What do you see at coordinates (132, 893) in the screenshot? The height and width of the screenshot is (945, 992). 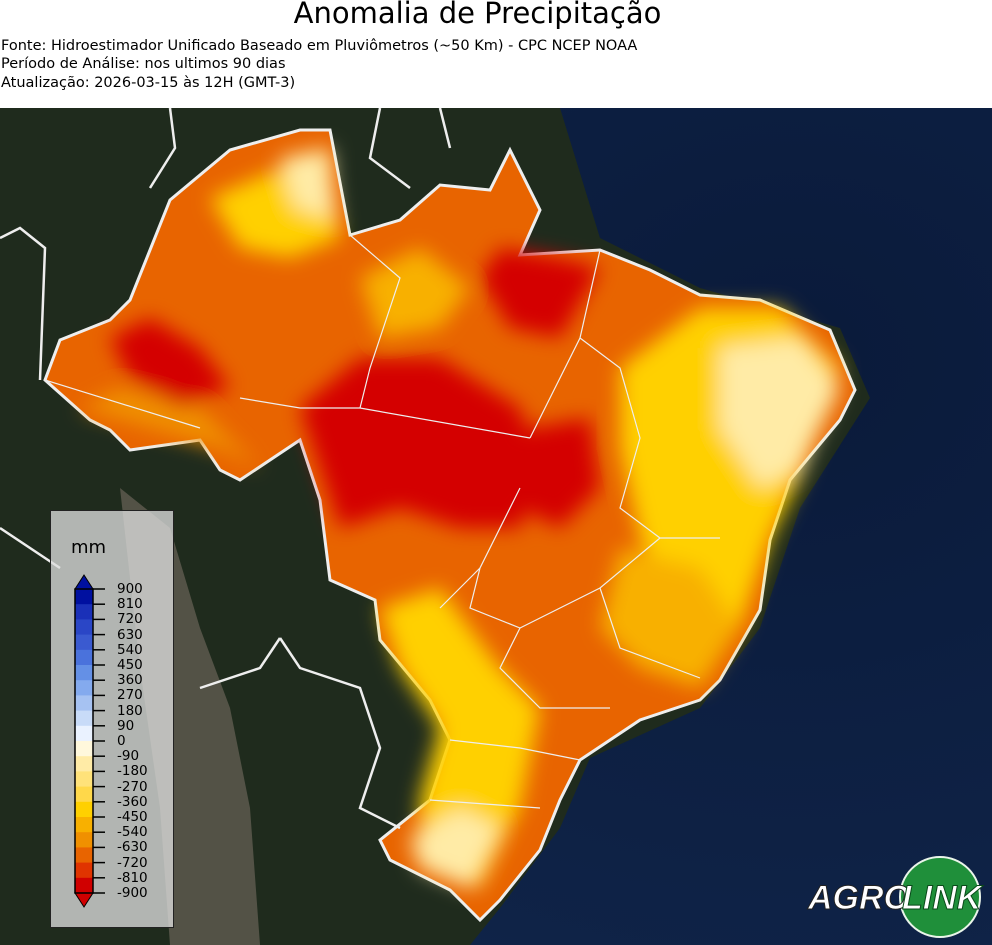 I see `colorbar-tick-label: -900` at bounding box center [132, 893].